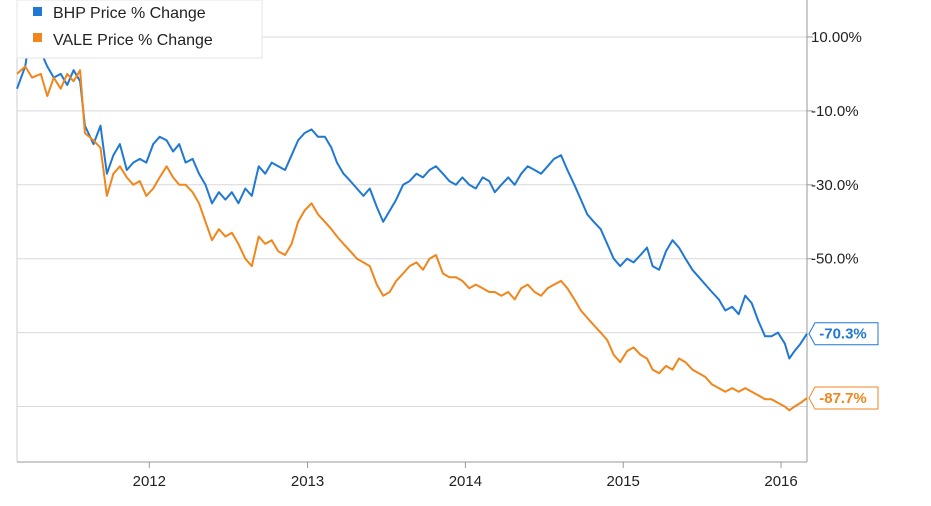  Describe the element at coordinates (37, 11) in the screenshot. I see `legend-swatch-bhp` at that location.